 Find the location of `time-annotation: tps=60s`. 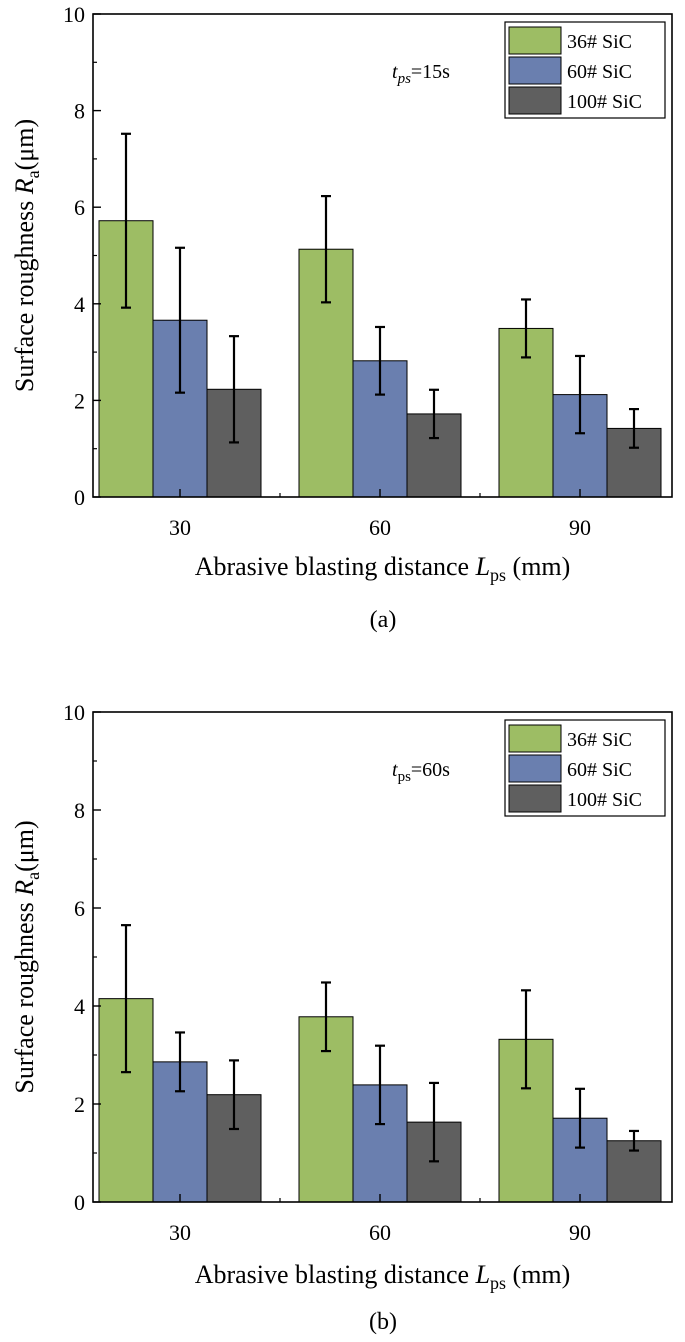

time-annotation: tps=60s is located at coordinates (421, 772).